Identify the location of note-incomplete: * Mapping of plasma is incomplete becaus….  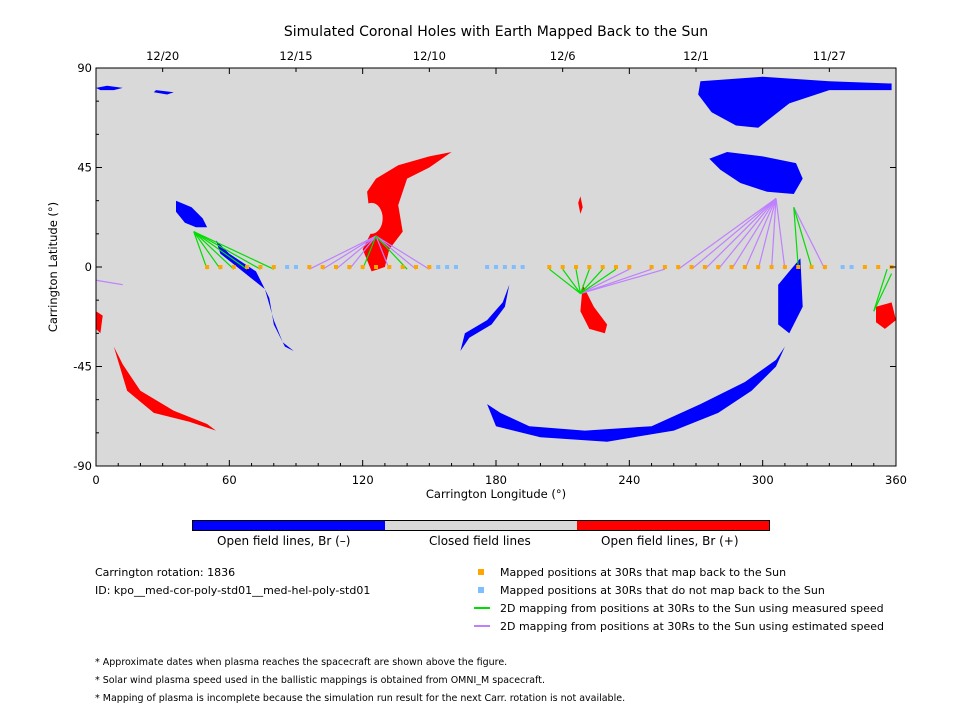
(360, 698).